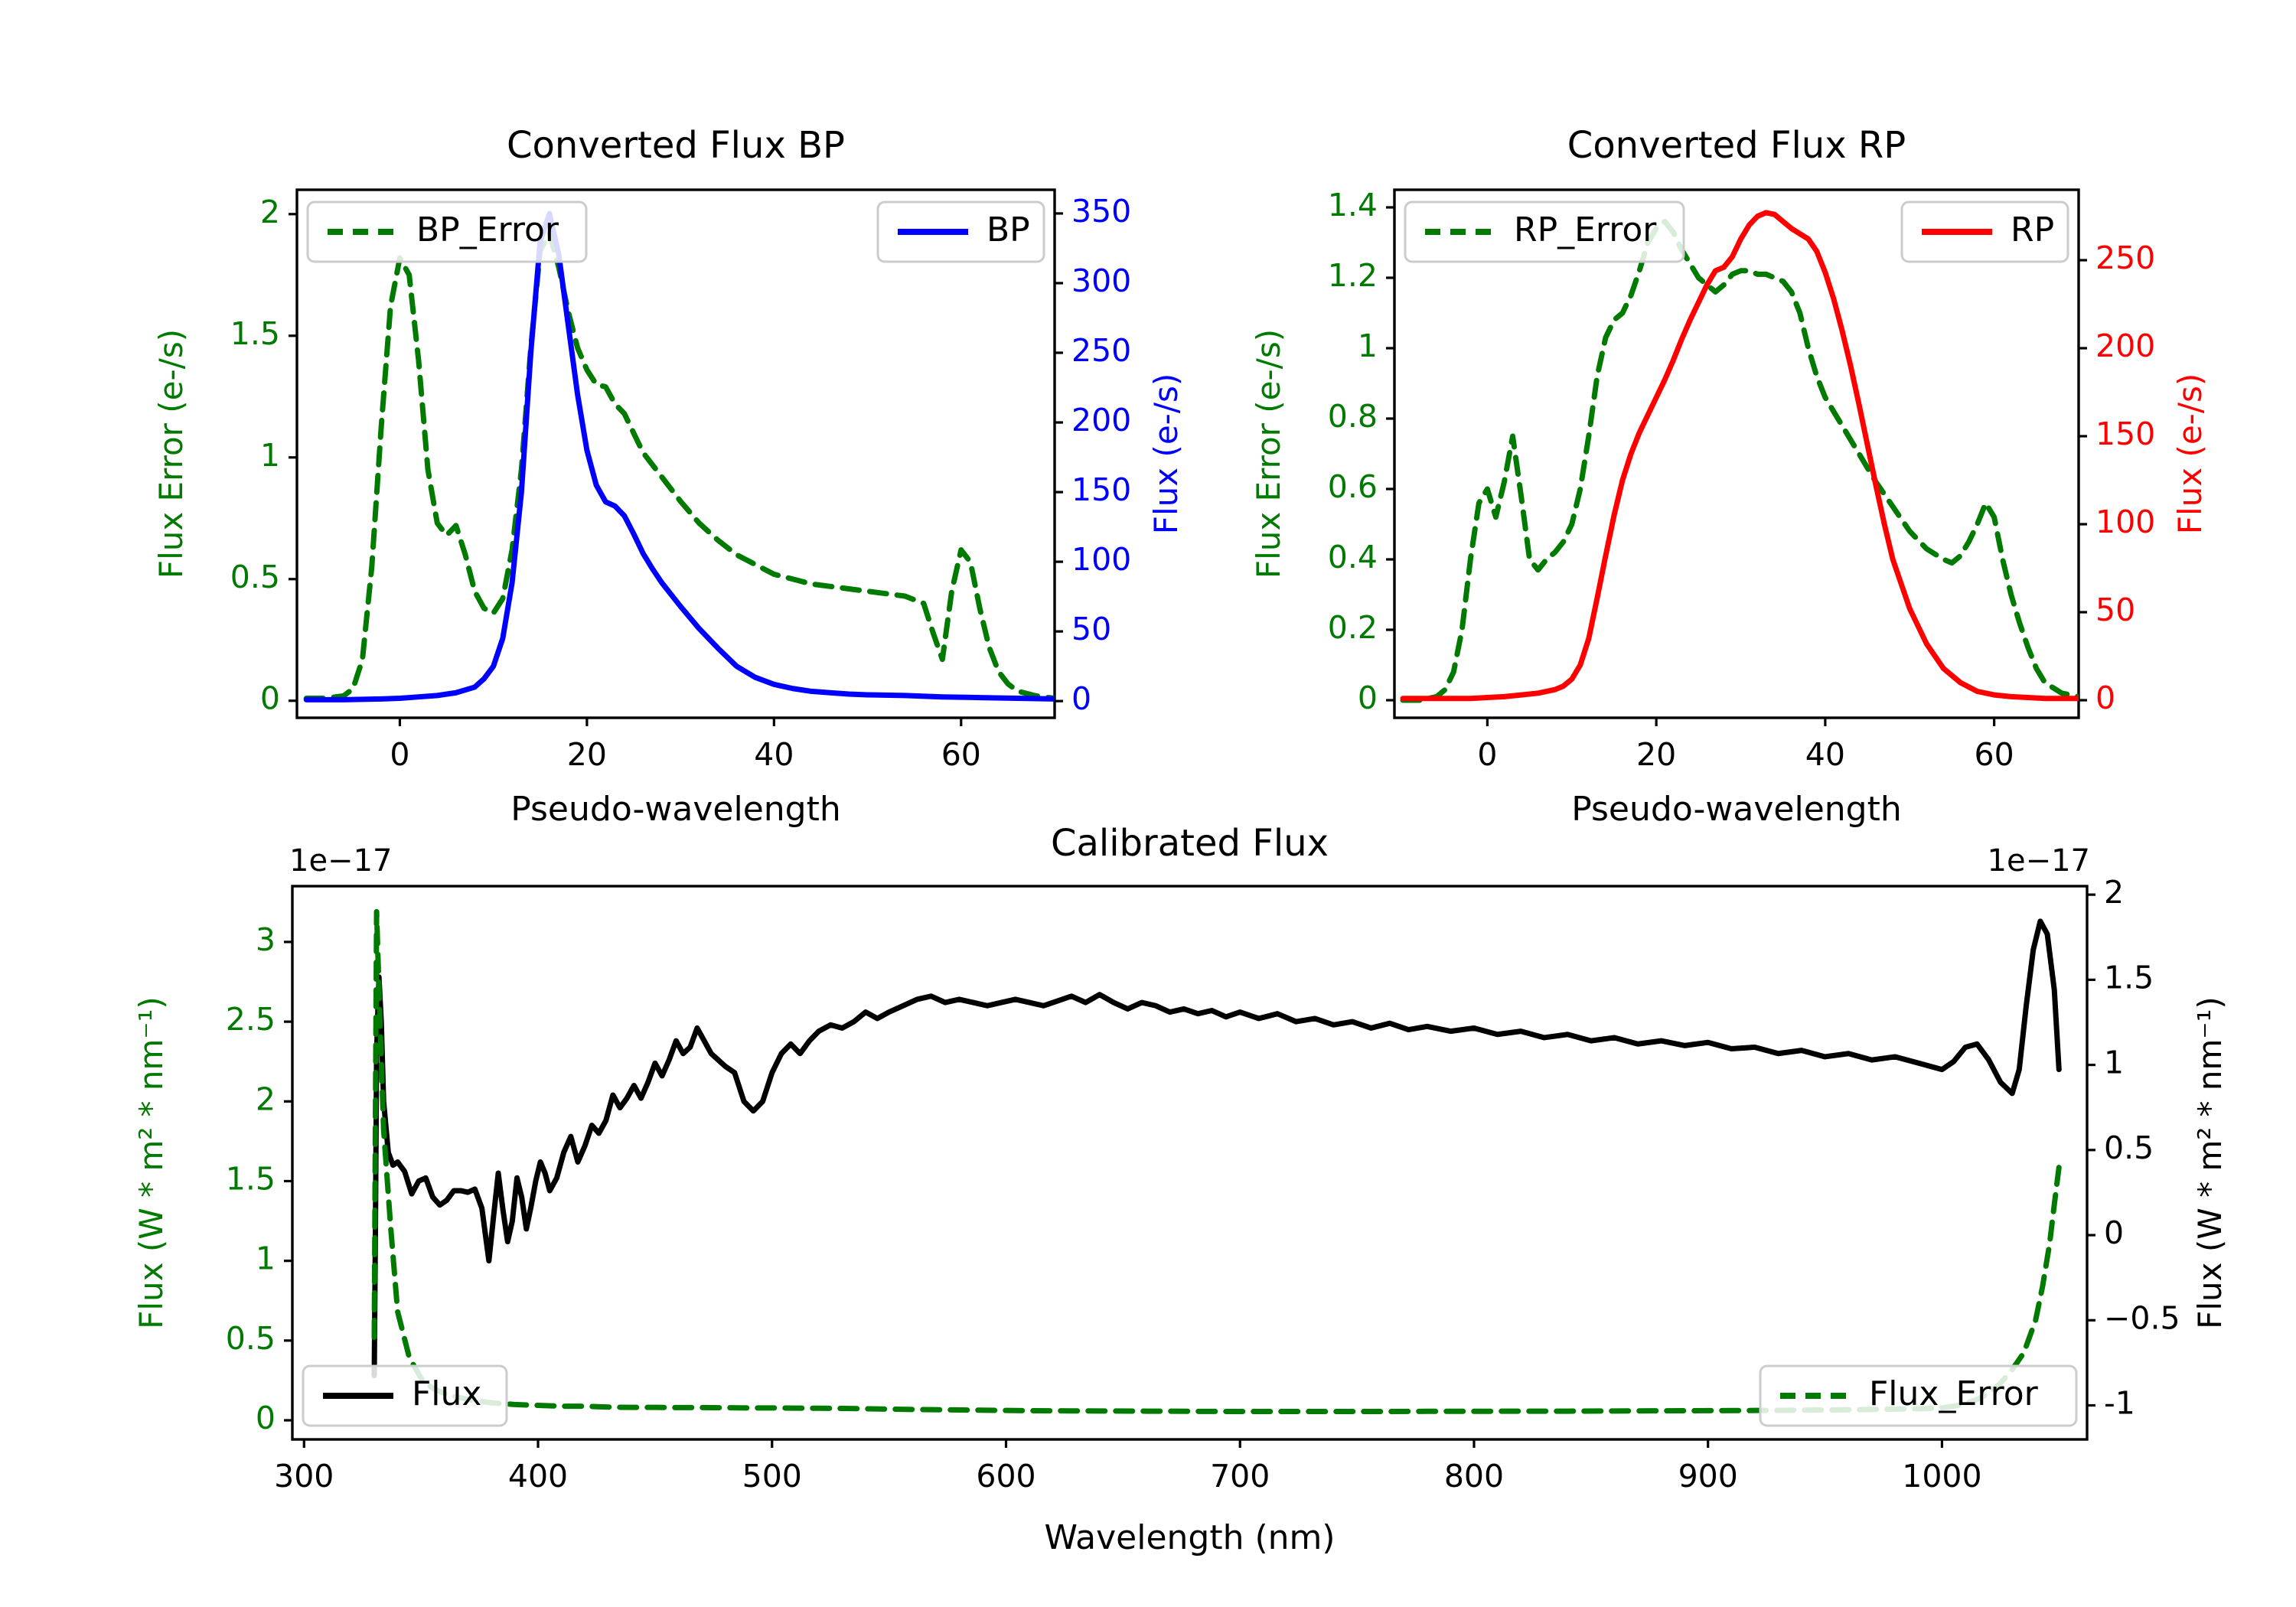 This screenshot has height=1607, width=2296. What do you see at coordinates (679, 466) in the screenshot?
I see `series-path-bp_error` at bounding box center [679, 466].